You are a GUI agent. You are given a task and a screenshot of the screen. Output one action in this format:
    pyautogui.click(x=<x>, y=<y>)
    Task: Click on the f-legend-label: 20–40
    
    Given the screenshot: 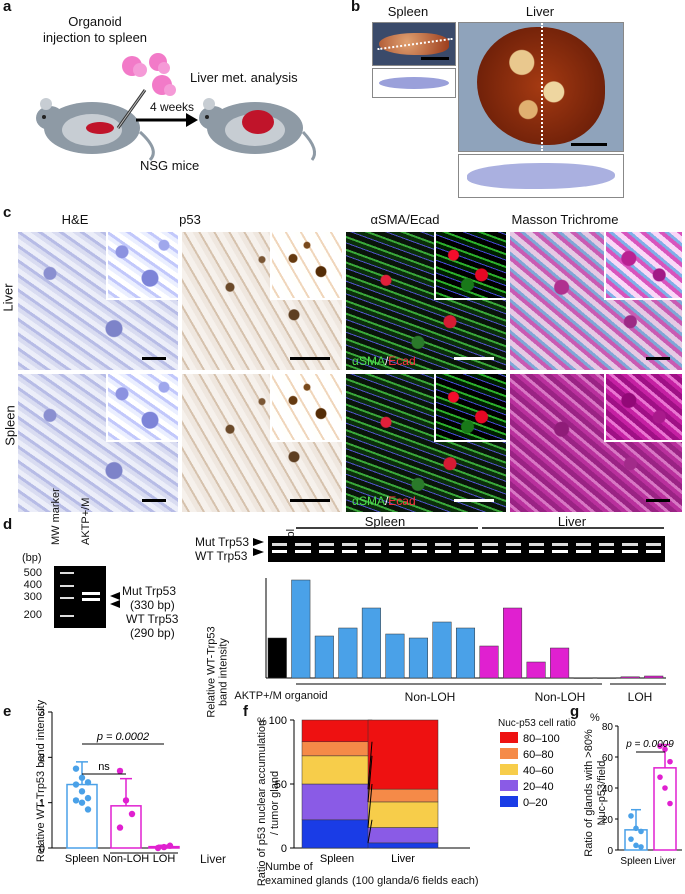 What is the action you would take?
    pyautogui.click(x=538, y=787)
    